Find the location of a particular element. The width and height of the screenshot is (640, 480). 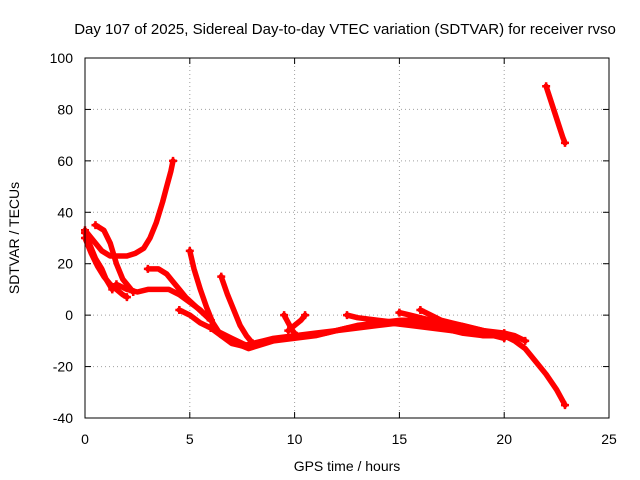

y-tick-label: 100 is located at coordinates (62, 58).